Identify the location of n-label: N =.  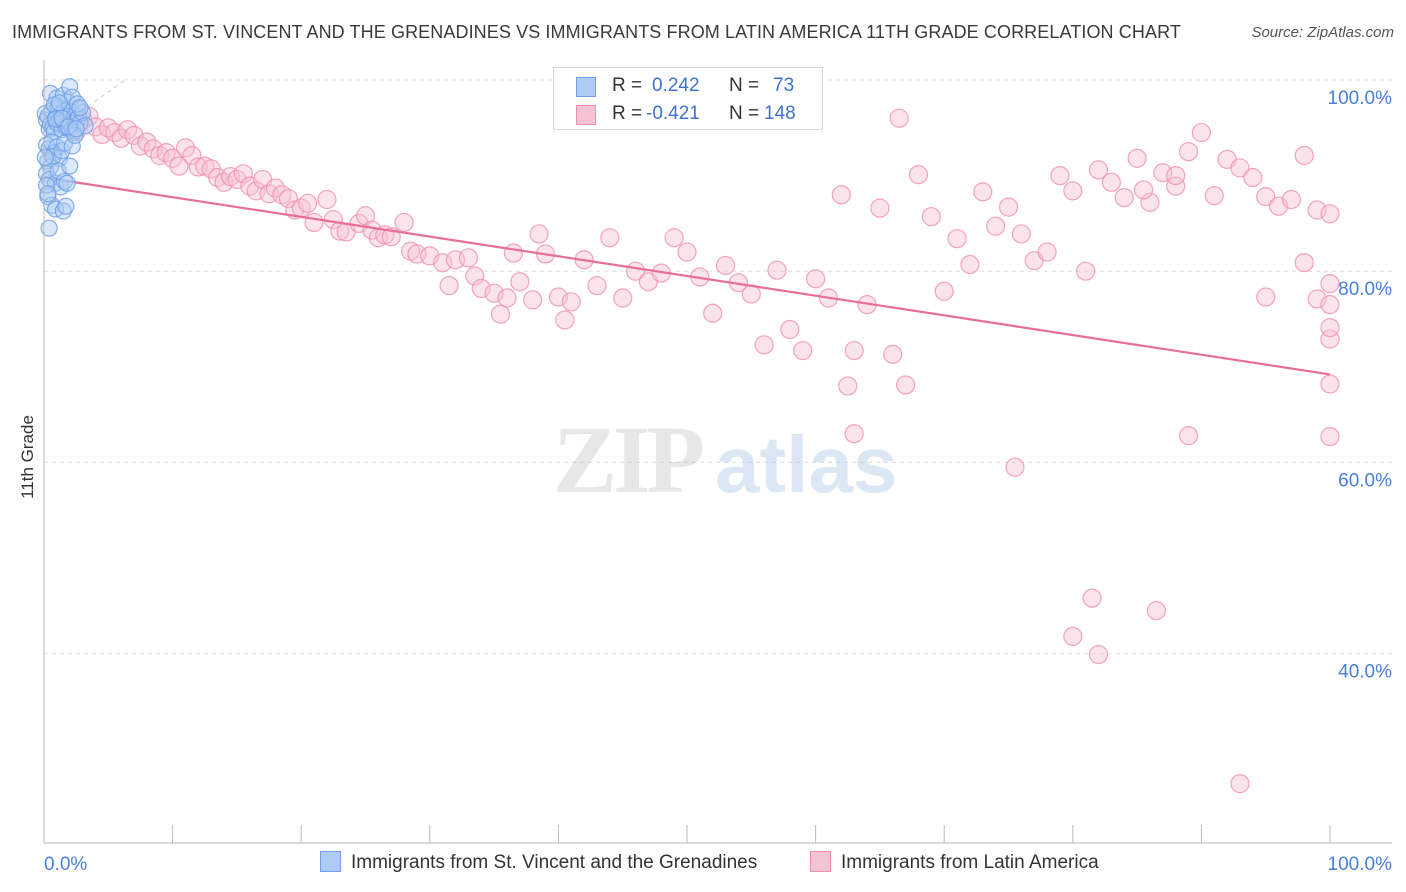
(744, 85).